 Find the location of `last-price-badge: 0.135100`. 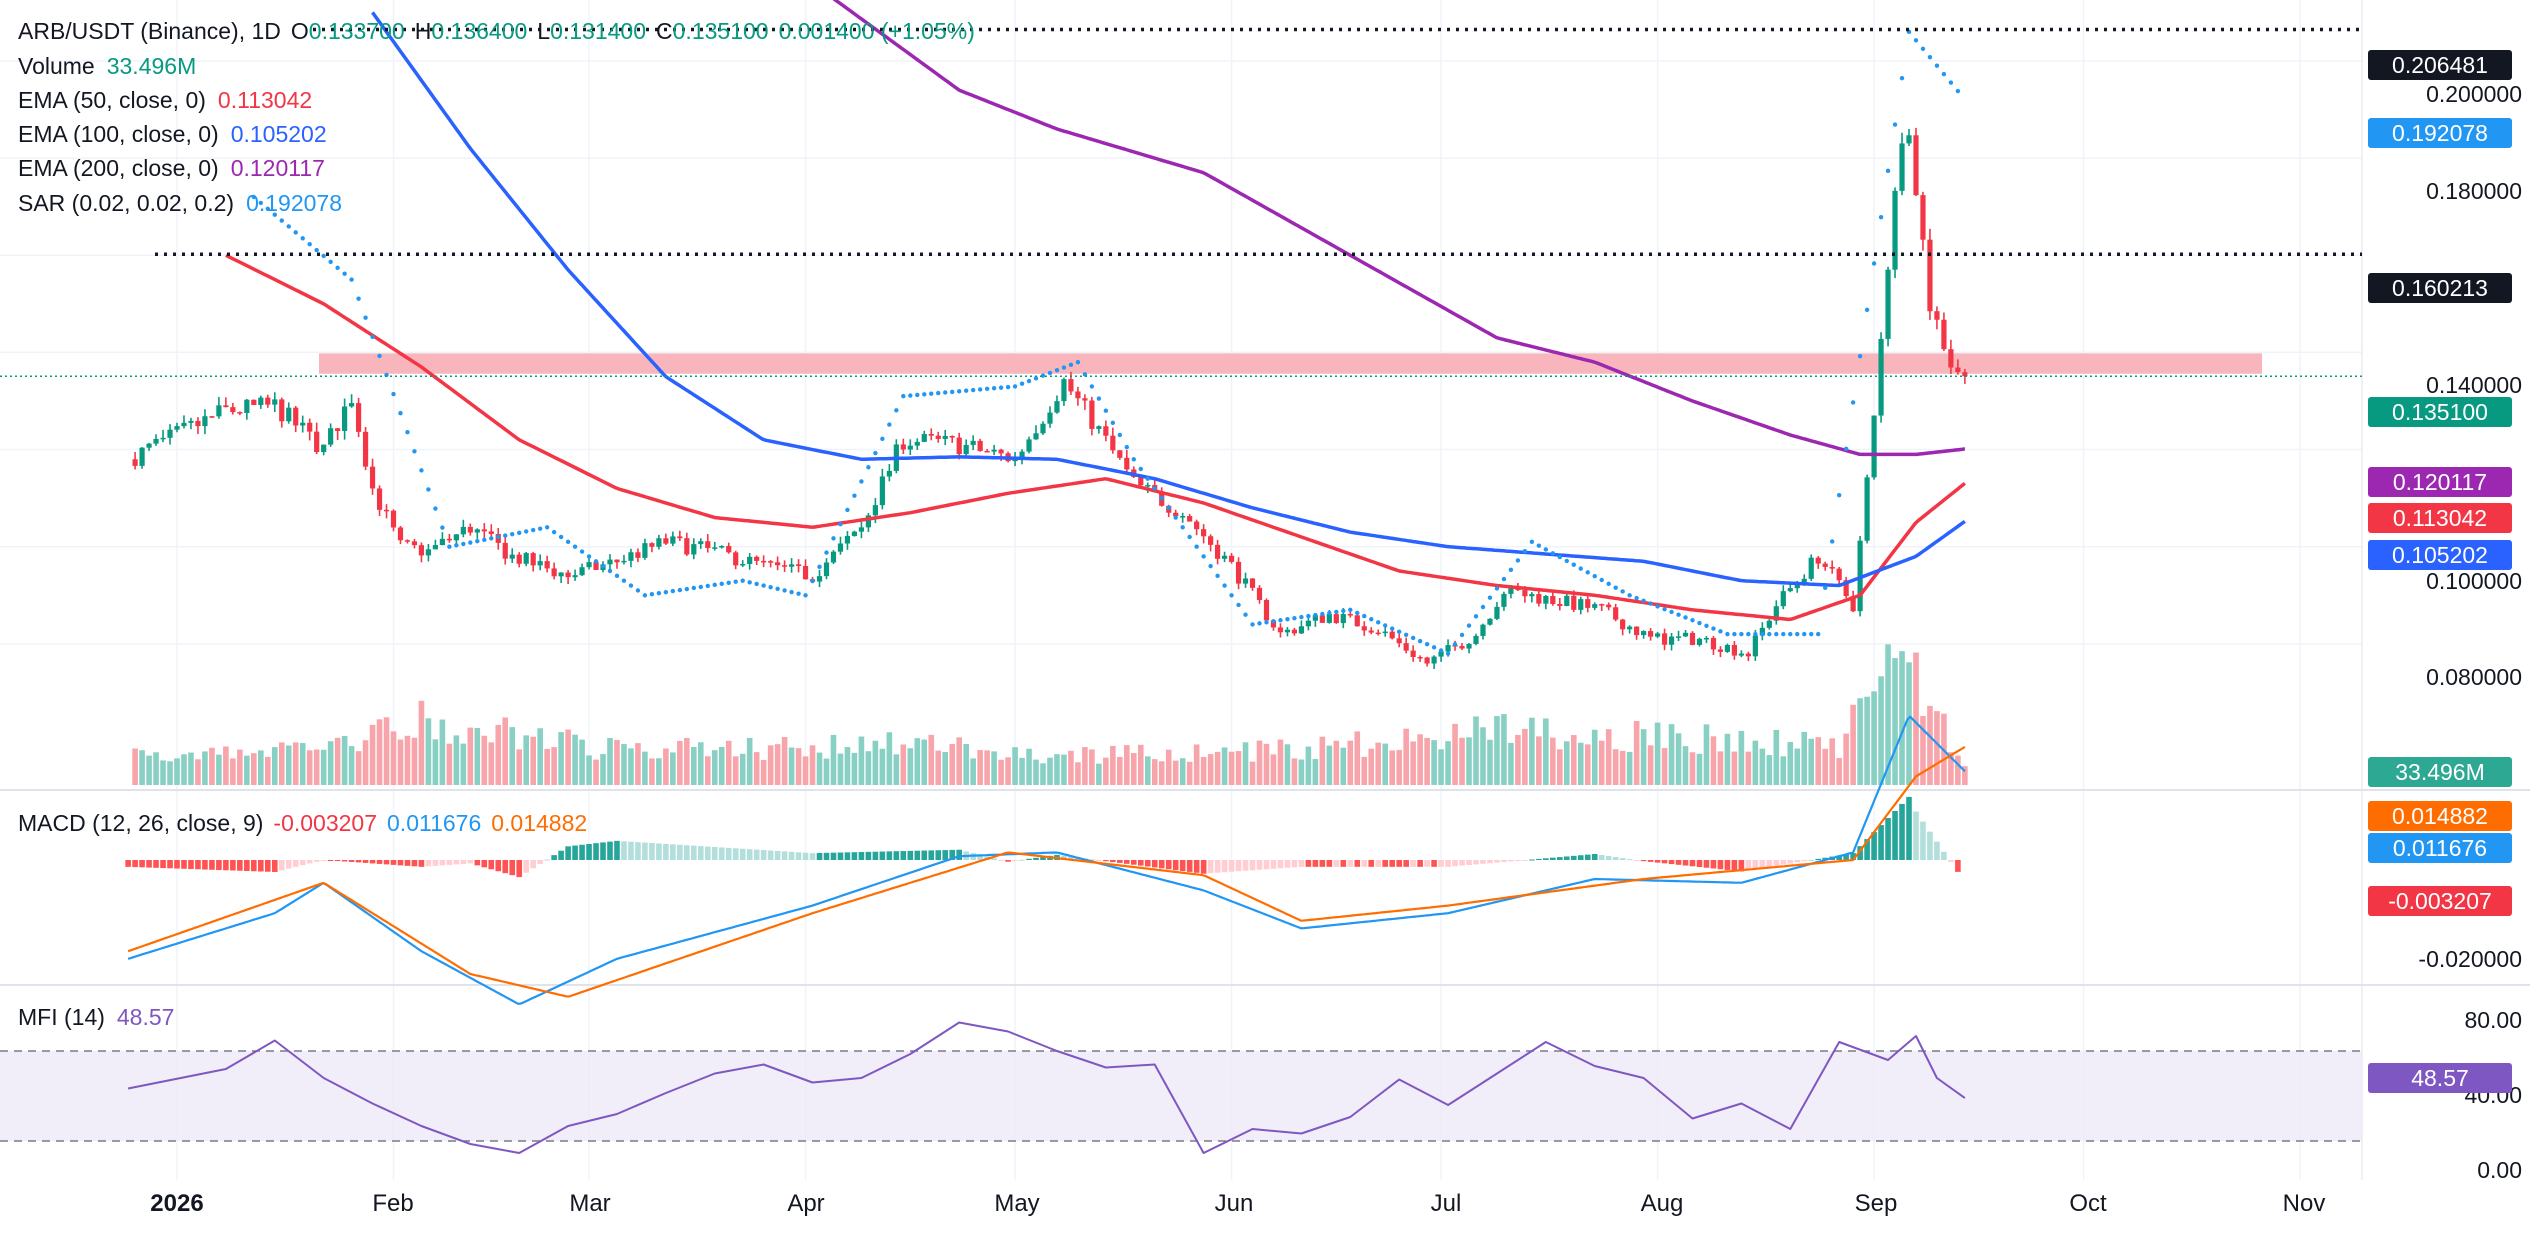

last-price-badge: 0.135100 is located at coordinates (2440, 412).